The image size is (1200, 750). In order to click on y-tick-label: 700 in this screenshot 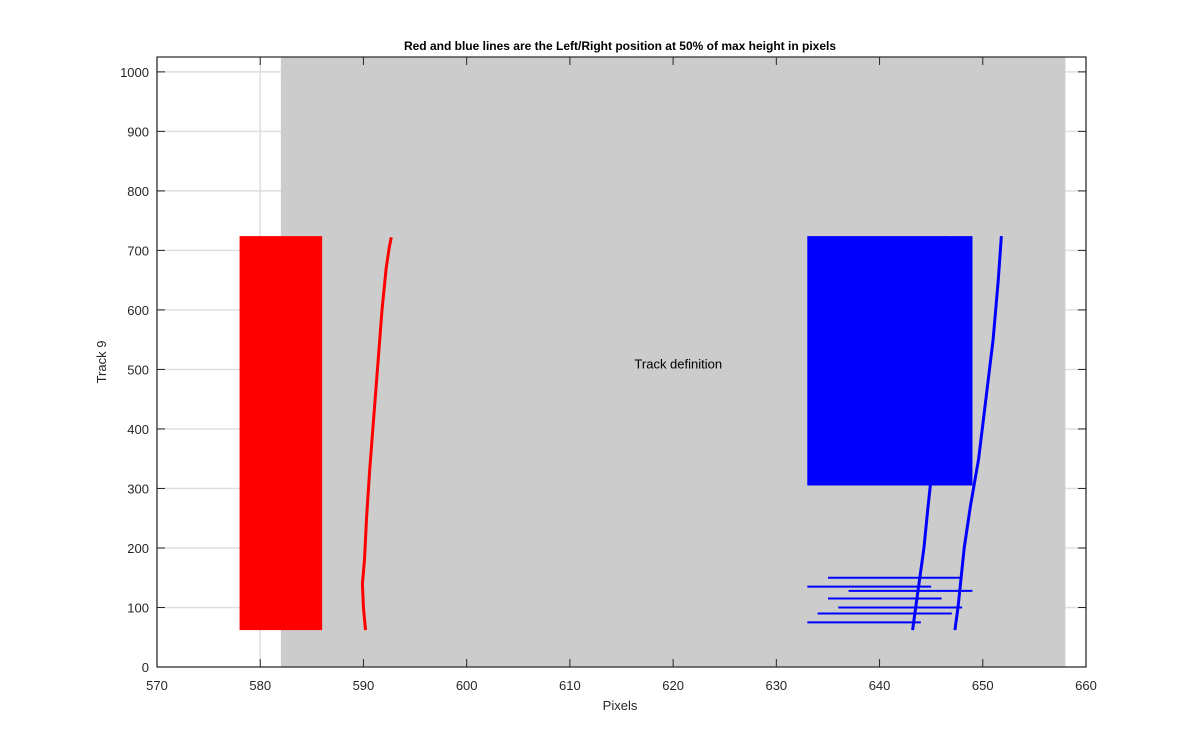, I will do `click(138, 250)`.